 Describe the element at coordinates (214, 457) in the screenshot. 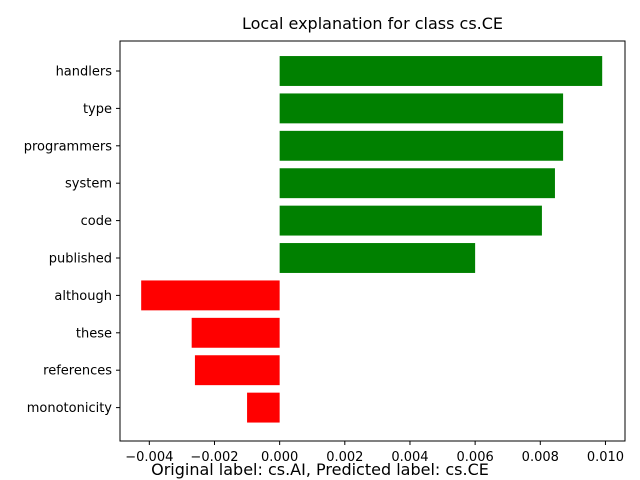

I see `x-tick-label: −0.002` at that location.